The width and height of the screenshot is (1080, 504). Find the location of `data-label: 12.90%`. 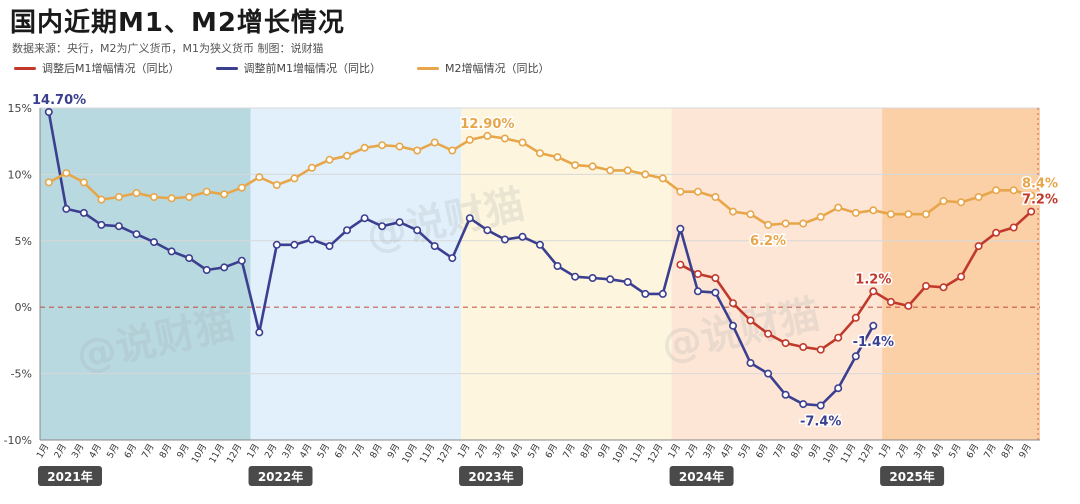

data-label: 12.90% is located at coordinates (487, 124).